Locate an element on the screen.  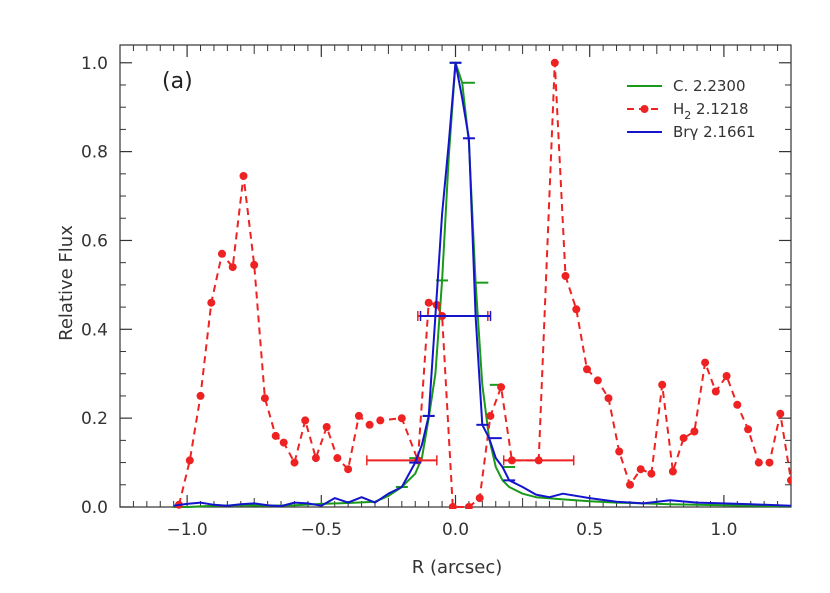
y-tick-label: 0.6 is located at coordinates (94, 241).